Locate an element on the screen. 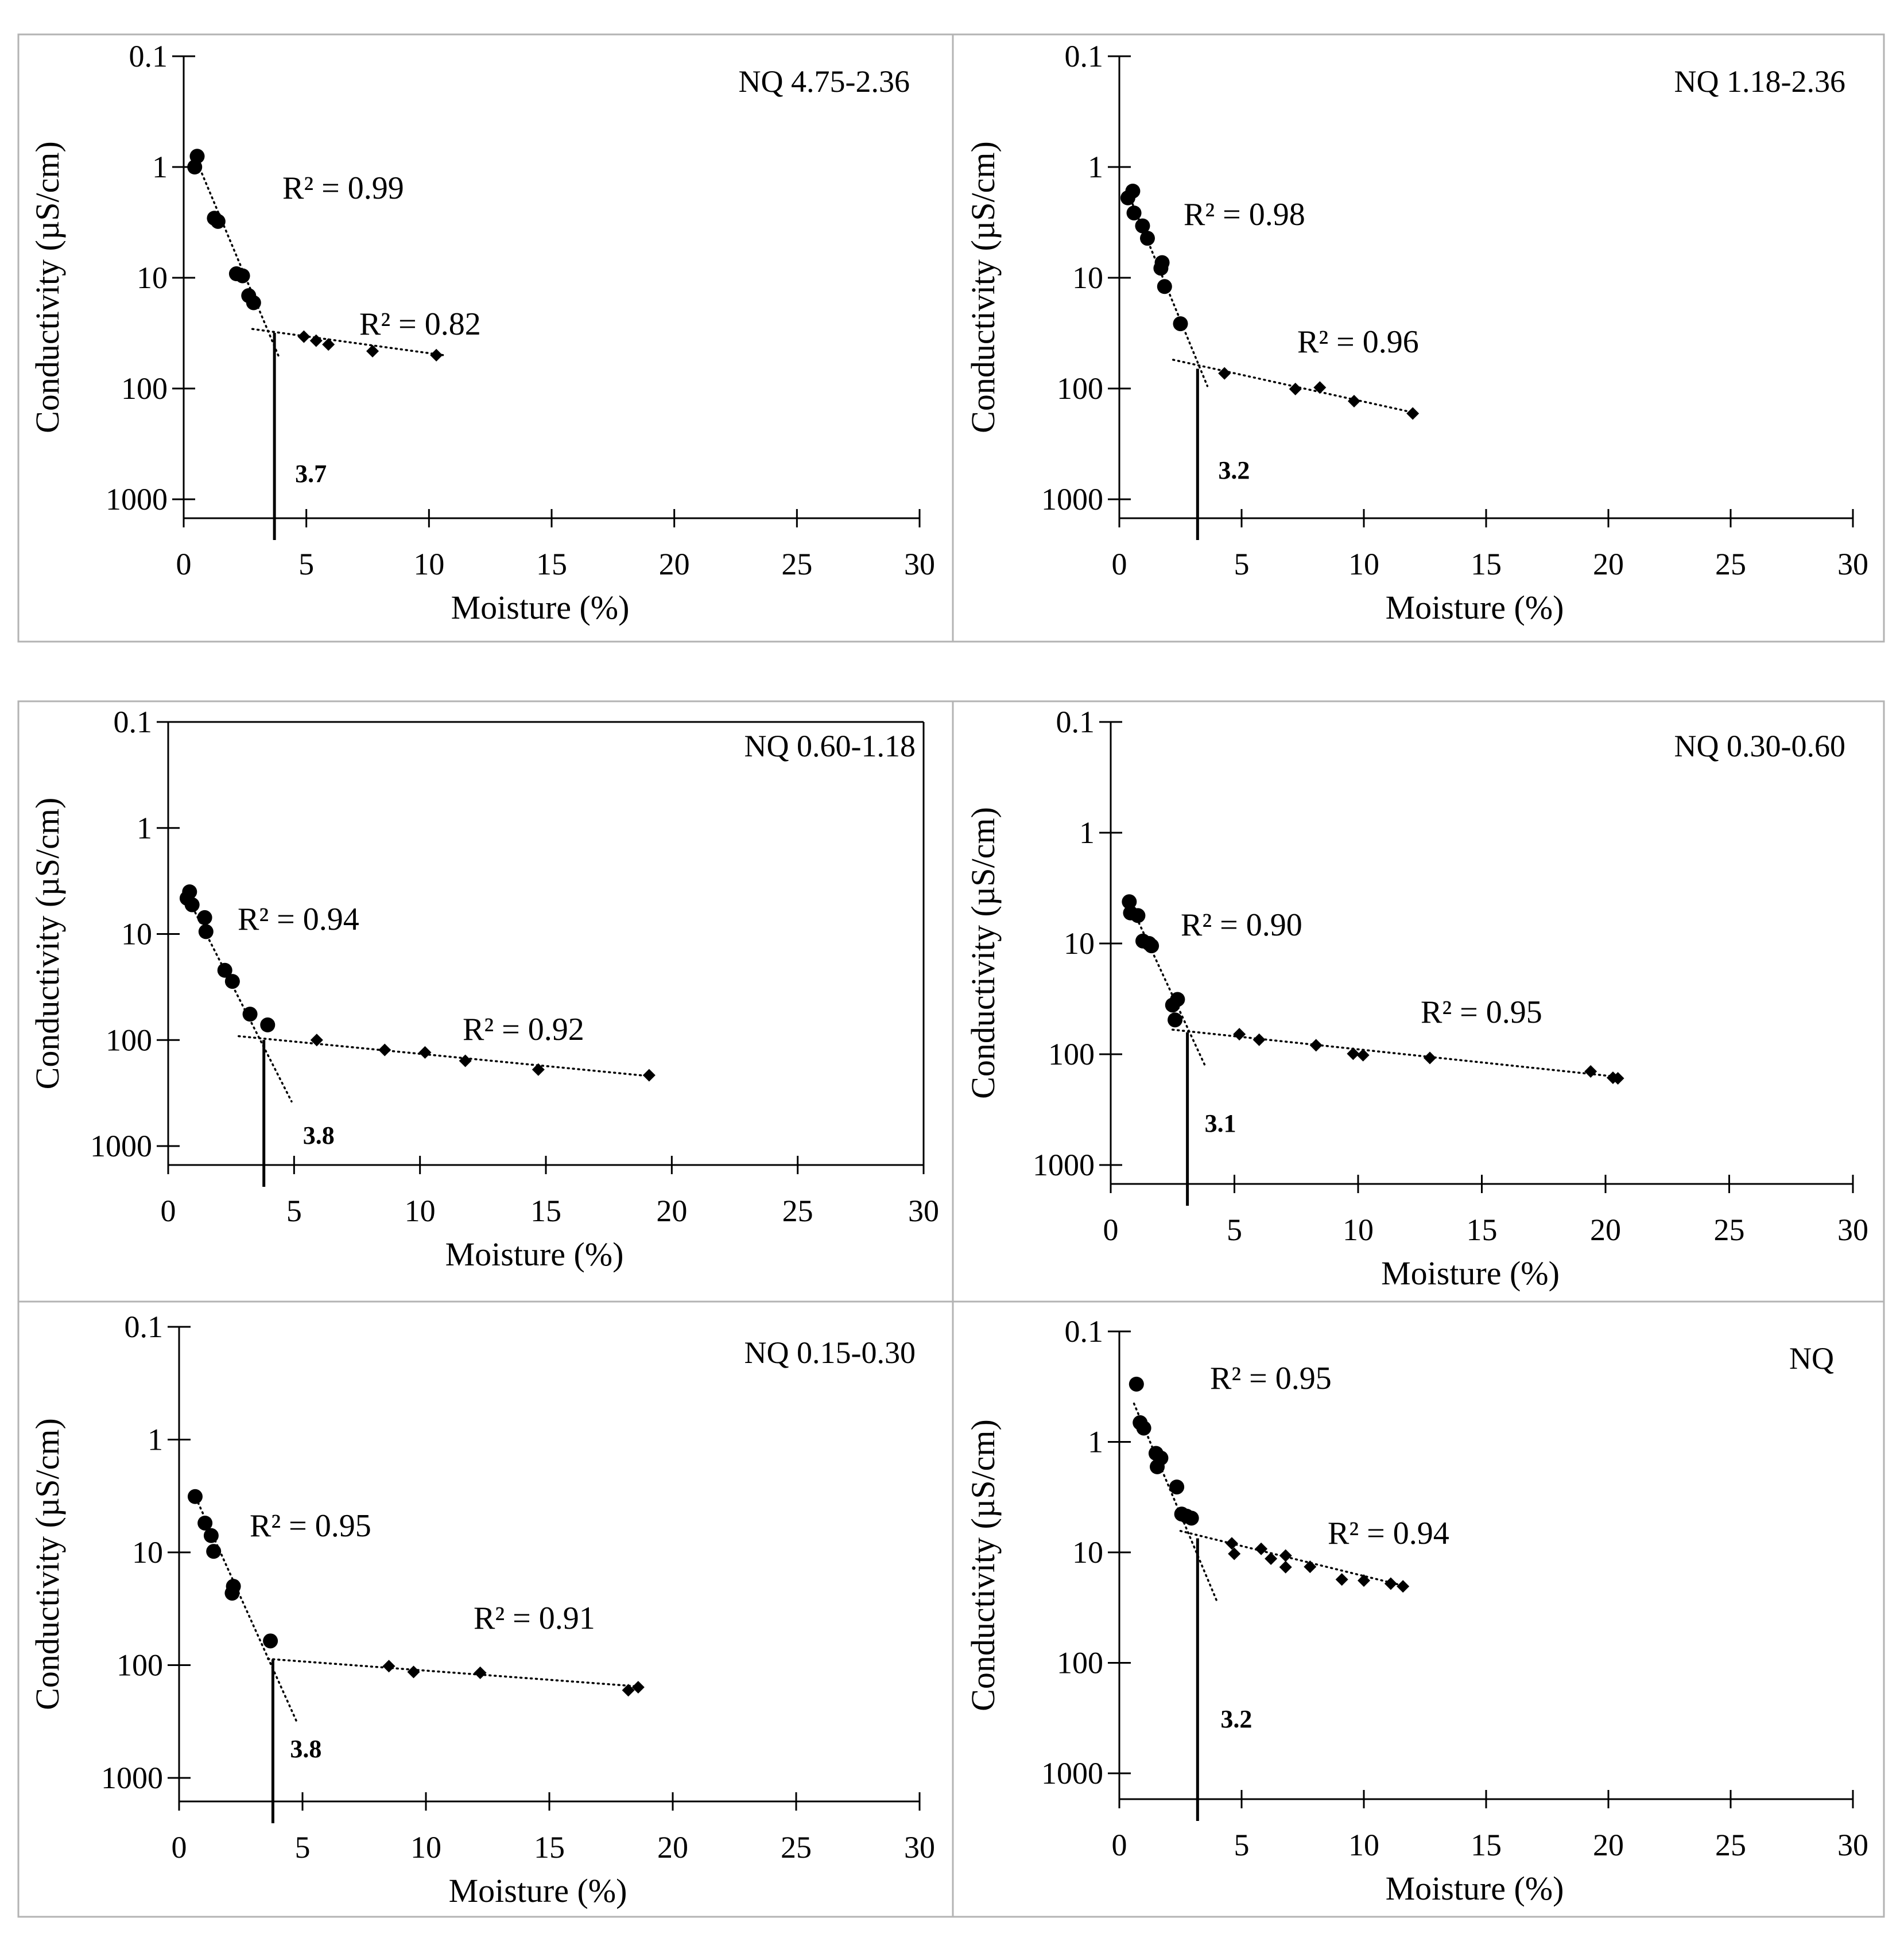  r2-label-wet: R² = 0.96 is located at coordinates (1358, 342).